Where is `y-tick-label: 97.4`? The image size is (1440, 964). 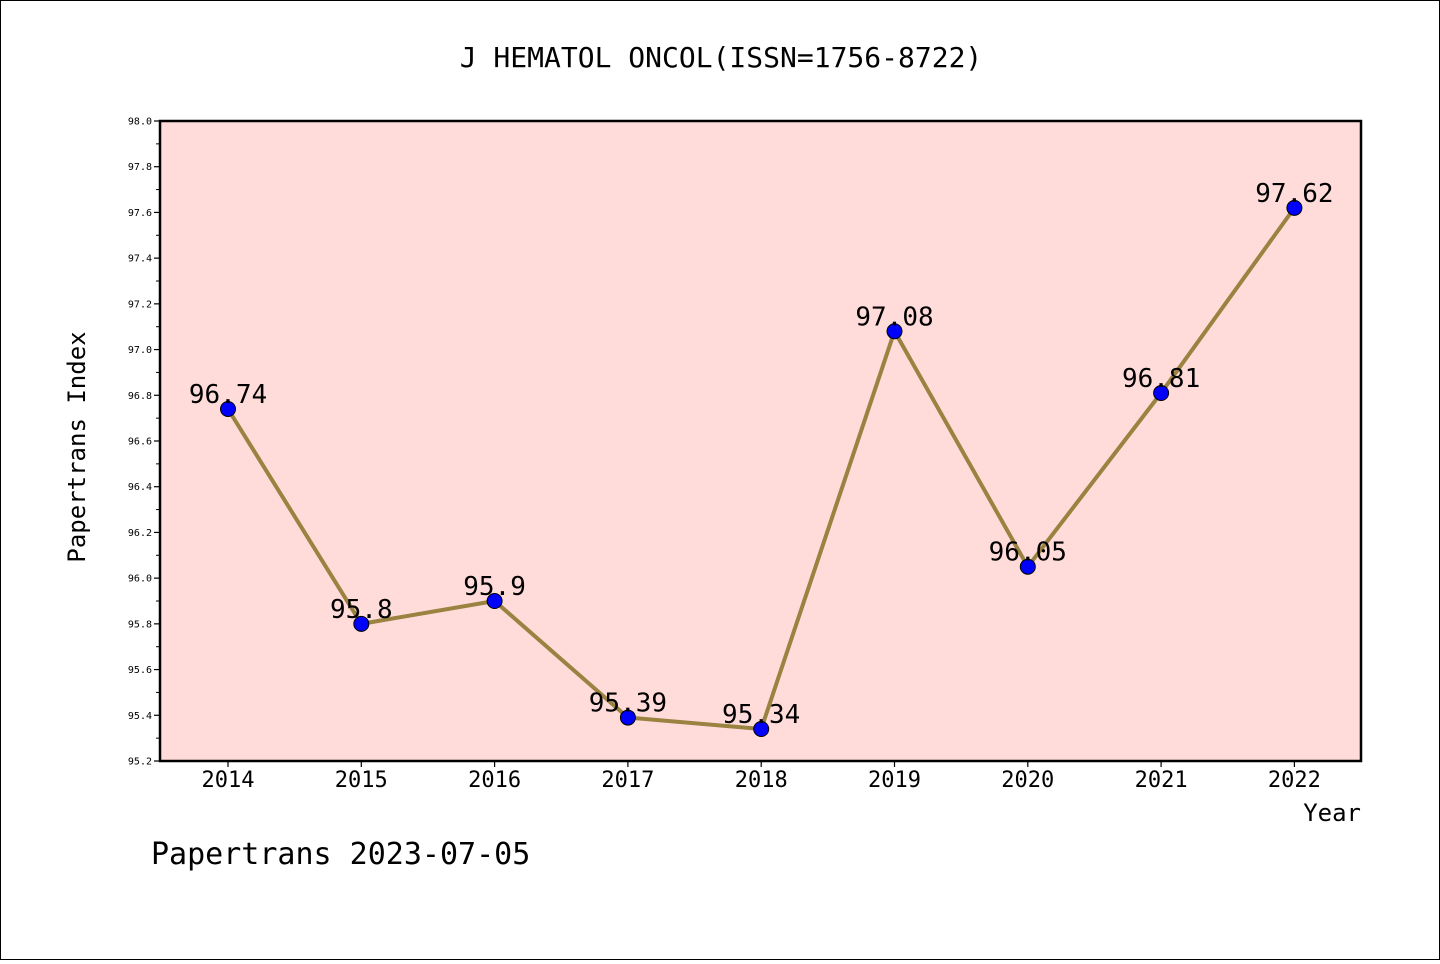
y-tick-label: 97.4 is located at coordinates (140, 259).